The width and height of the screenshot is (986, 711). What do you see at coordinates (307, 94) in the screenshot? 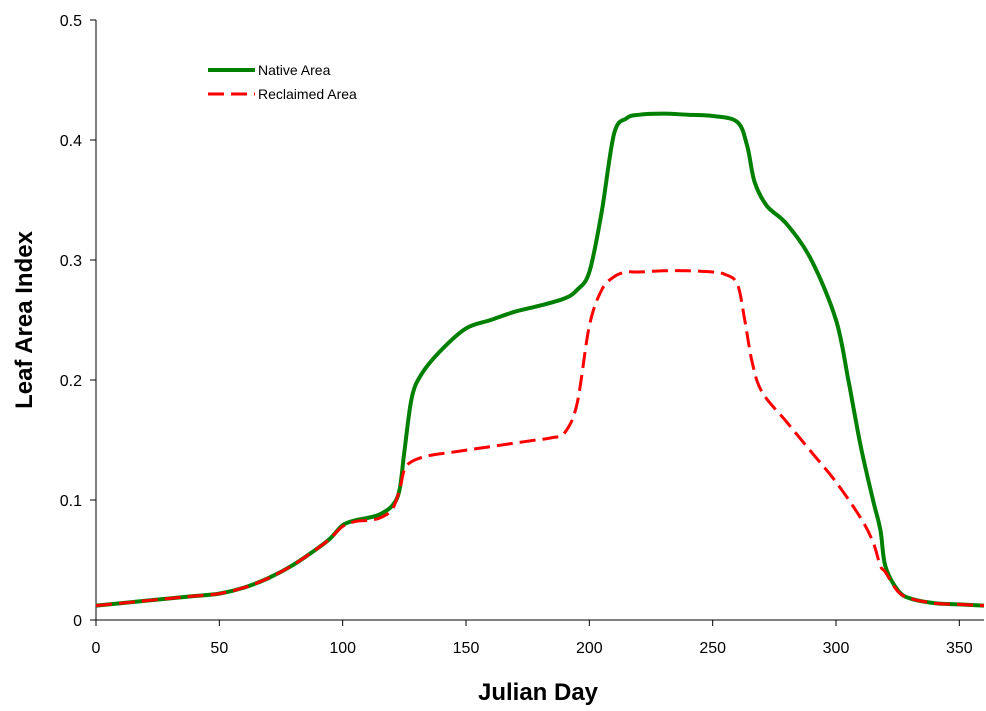
I see `legend-label-reclaimed-area: Reclaimed Area` at bounding box center [307, 94].